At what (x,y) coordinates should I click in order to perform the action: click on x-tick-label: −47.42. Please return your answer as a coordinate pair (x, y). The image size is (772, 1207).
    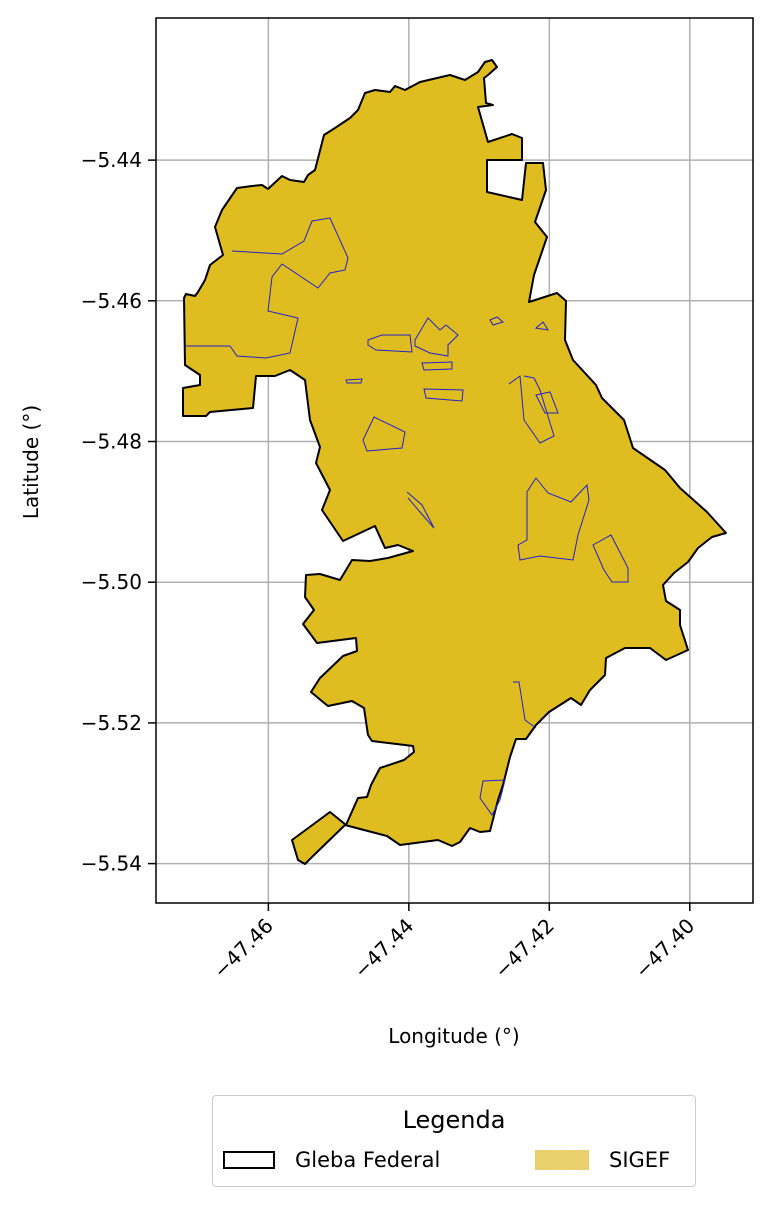
    Looking at the image, I should click on (524, 948).